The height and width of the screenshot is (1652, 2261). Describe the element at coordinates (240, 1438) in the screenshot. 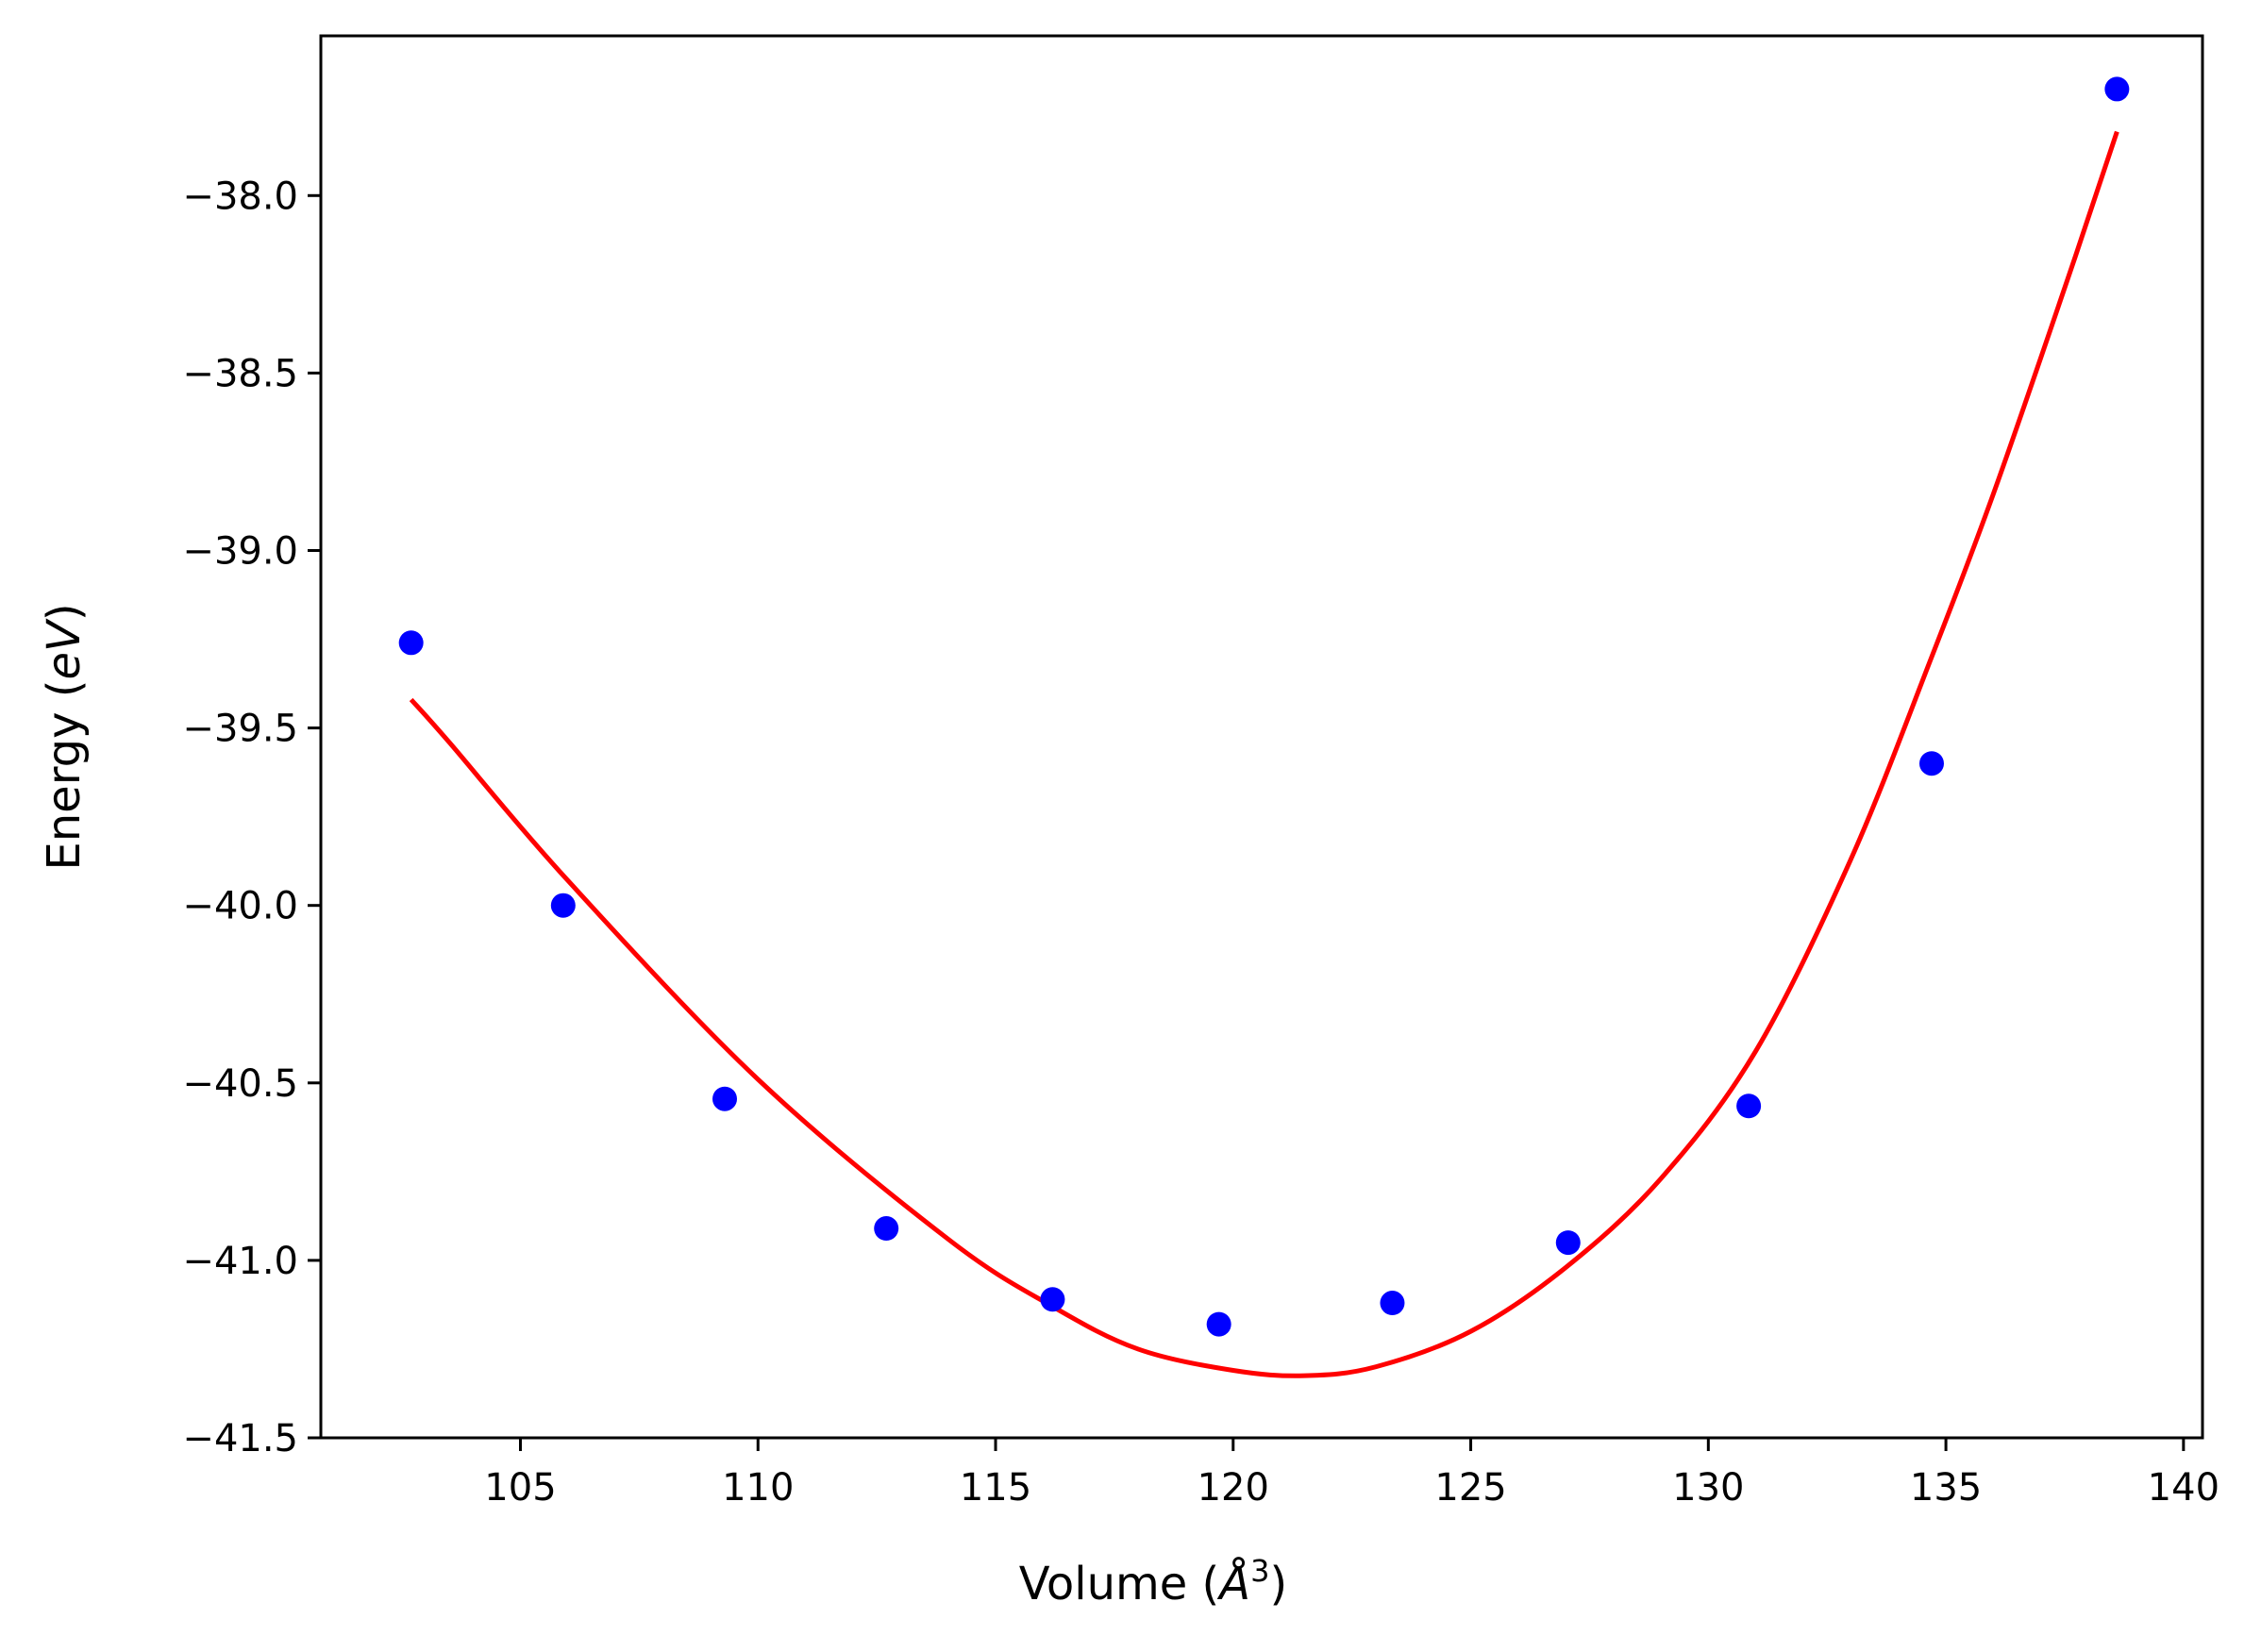

I see `y-tick-label: −41.5` at that location.